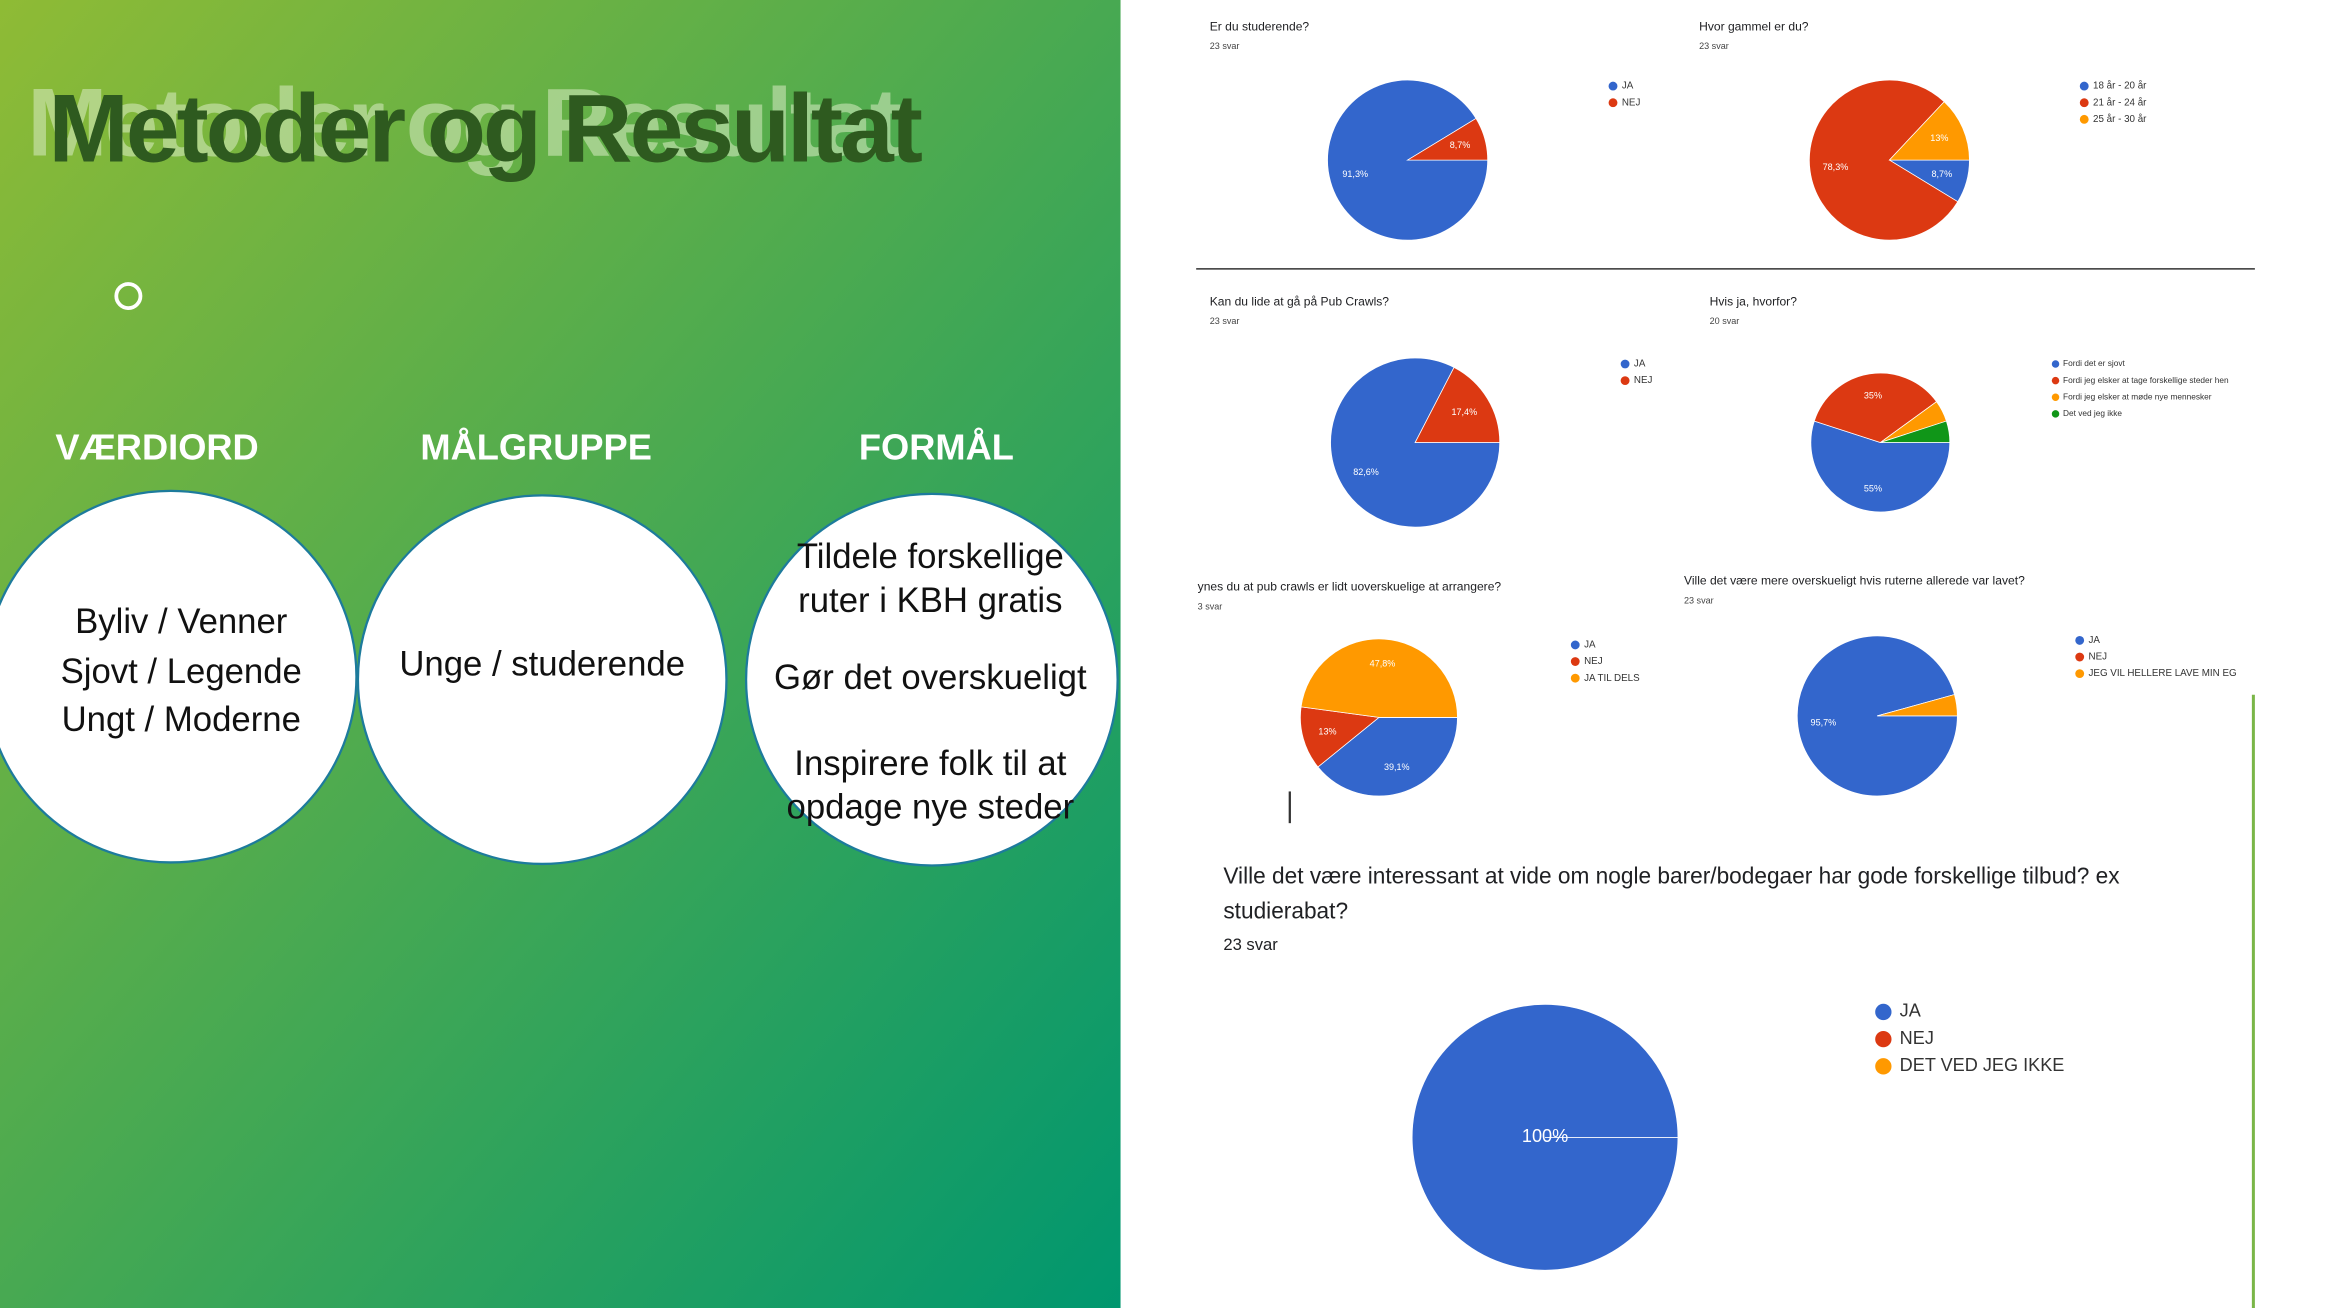  I want to click on value-label: 47,8%, so click(1383, 664).